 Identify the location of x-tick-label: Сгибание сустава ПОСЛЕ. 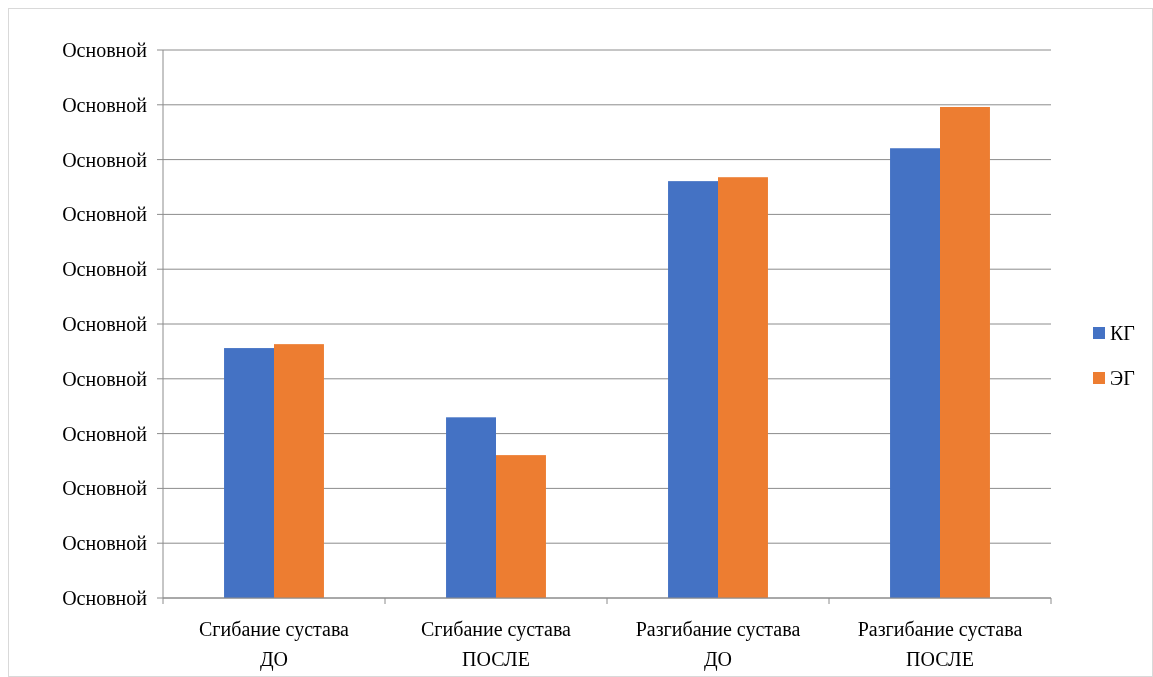
(496, 644).